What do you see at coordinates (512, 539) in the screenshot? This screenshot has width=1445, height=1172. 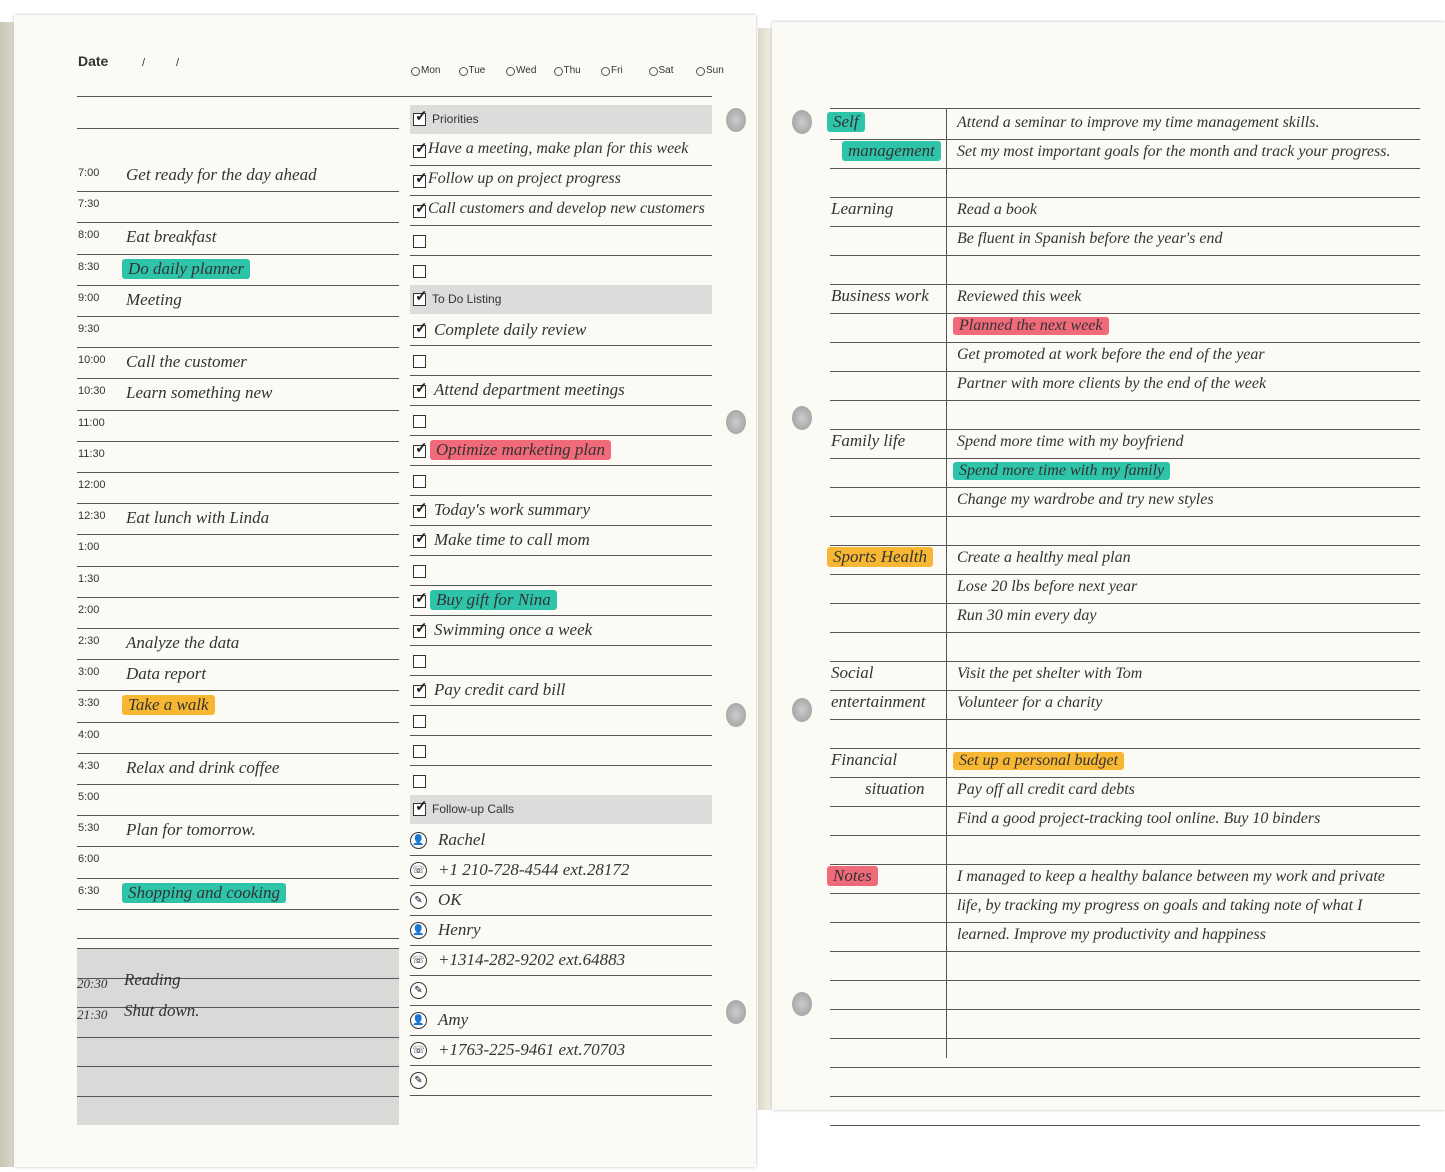 I see `todo-item: Make time to call mom` at bounding box center [512, 539].